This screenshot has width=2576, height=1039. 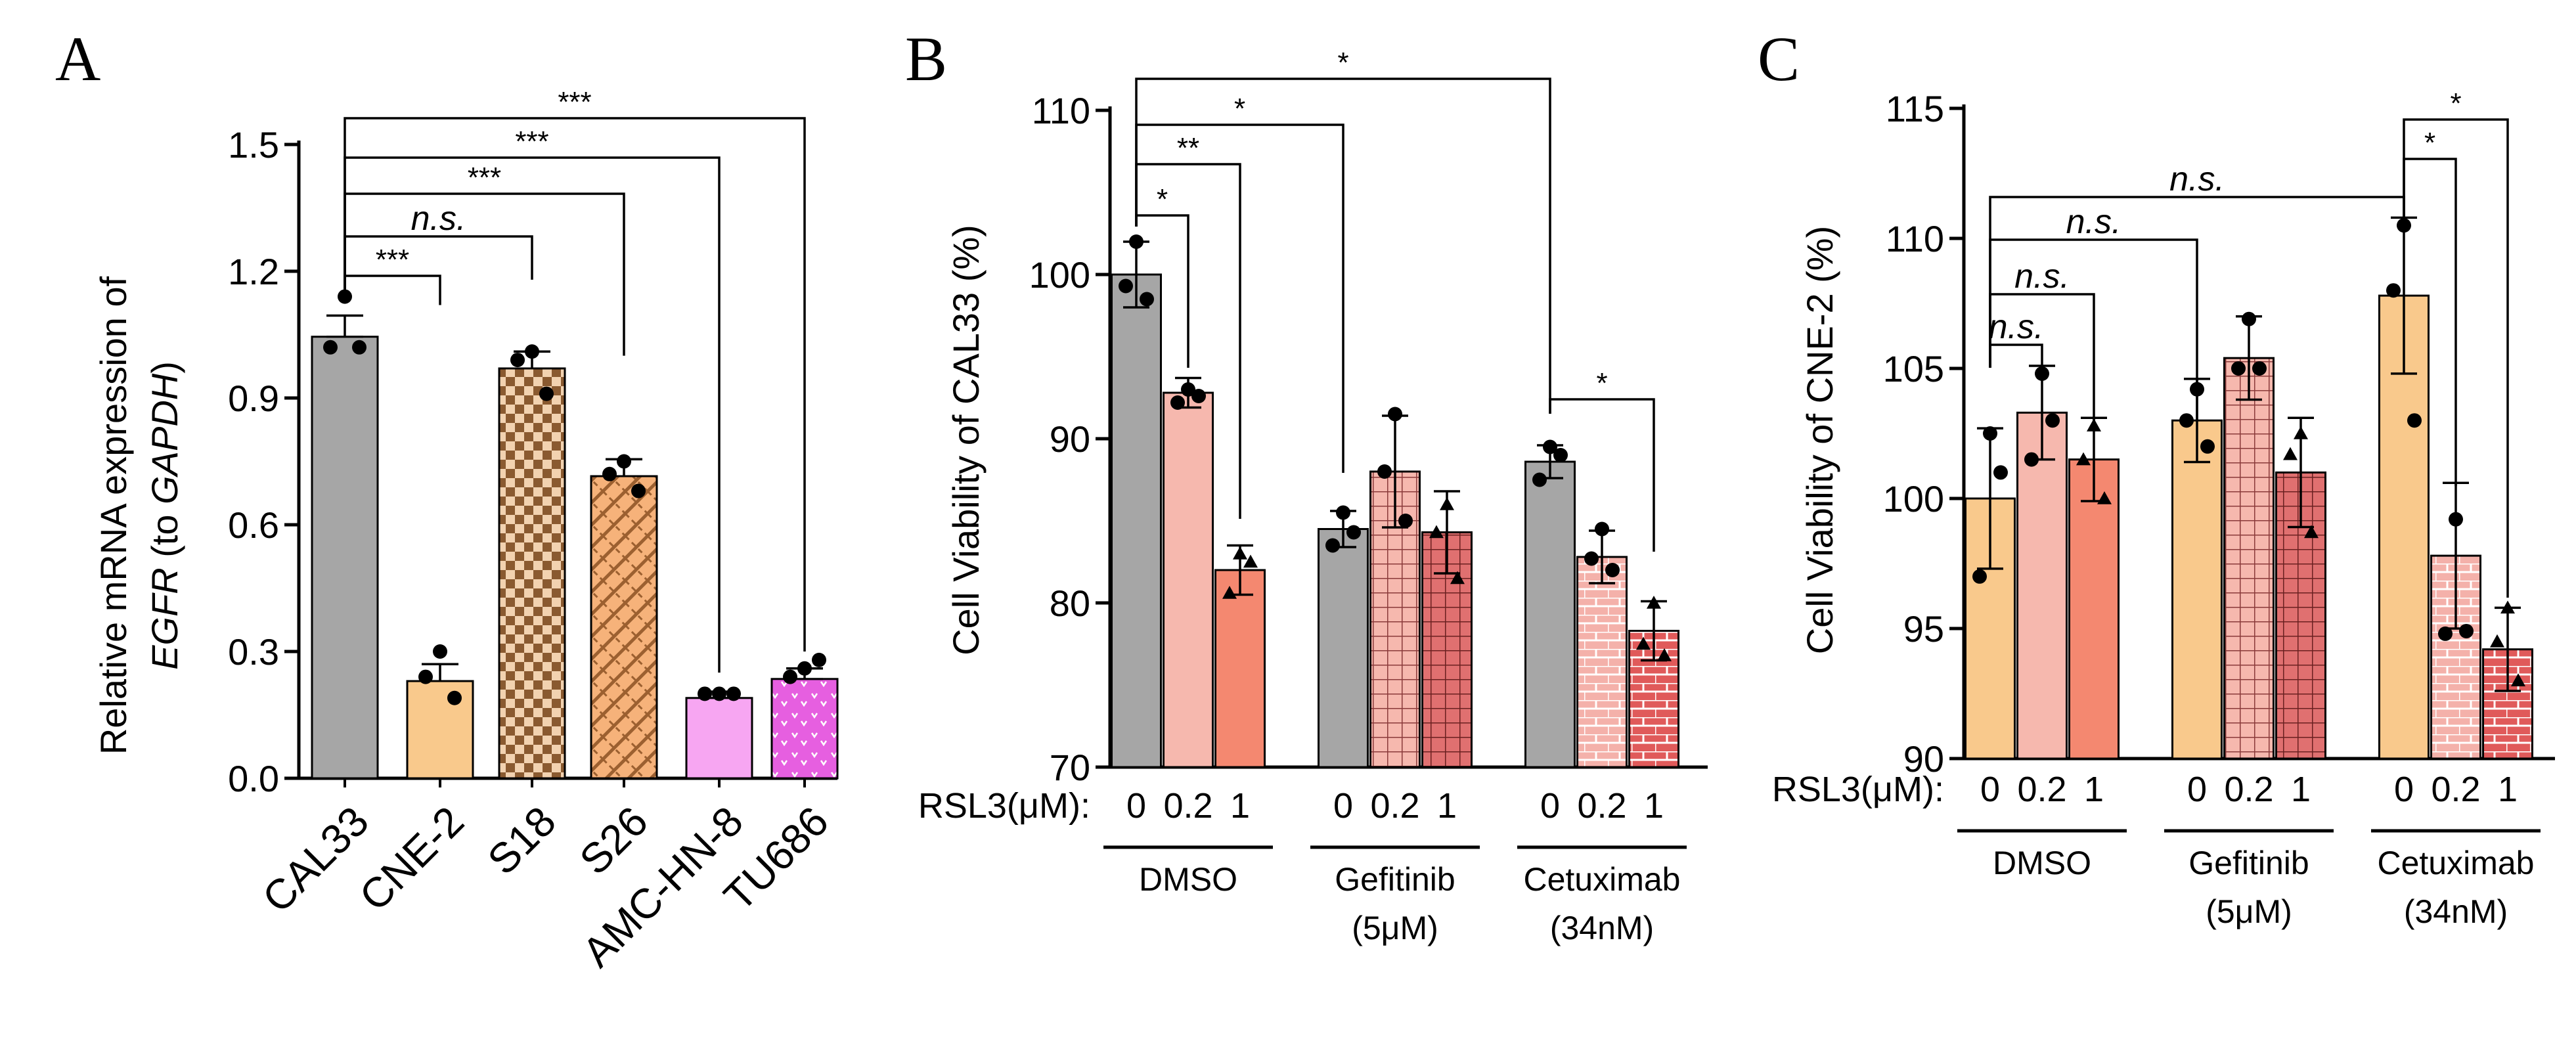 What do you see at coordinates (1915, 238) in the screenshot?
I see `panel-c-y-tick-label: 110` at bounding box center [1915, 238].